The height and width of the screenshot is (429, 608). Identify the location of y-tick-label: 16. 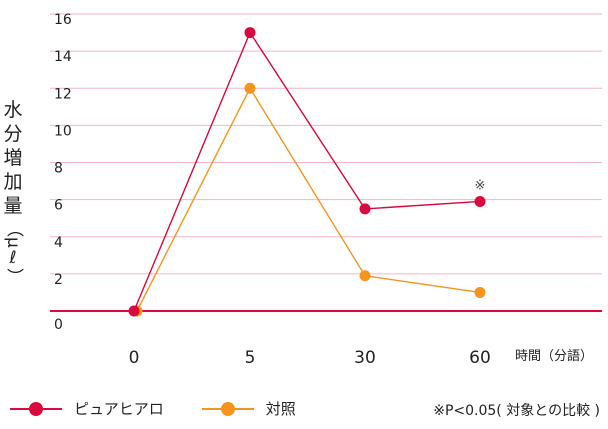
(63, 20).